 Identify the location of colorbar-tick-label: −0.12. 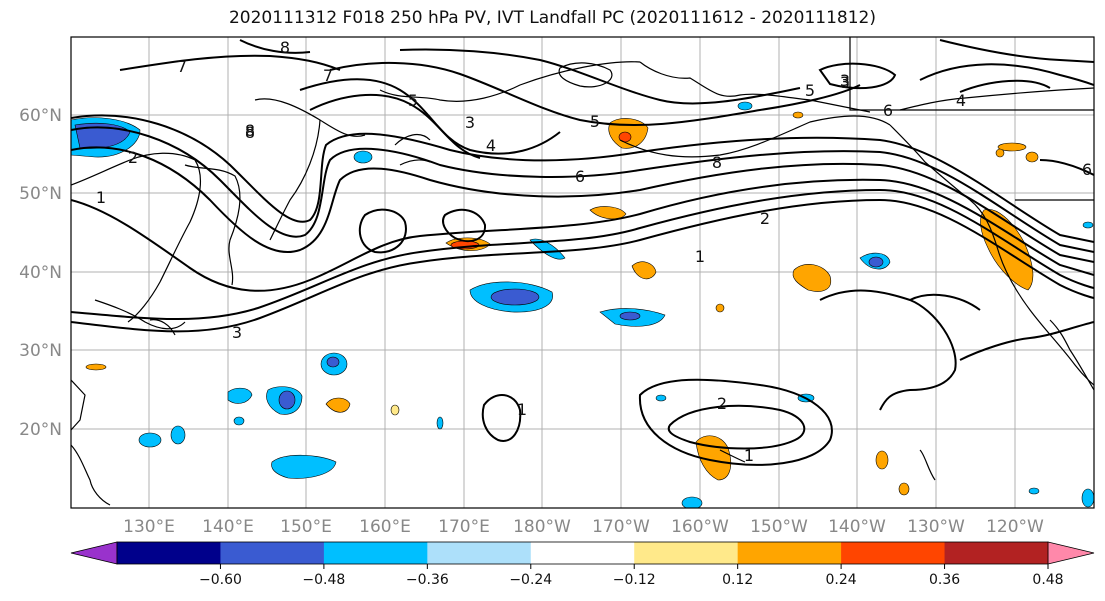
(634, 580).